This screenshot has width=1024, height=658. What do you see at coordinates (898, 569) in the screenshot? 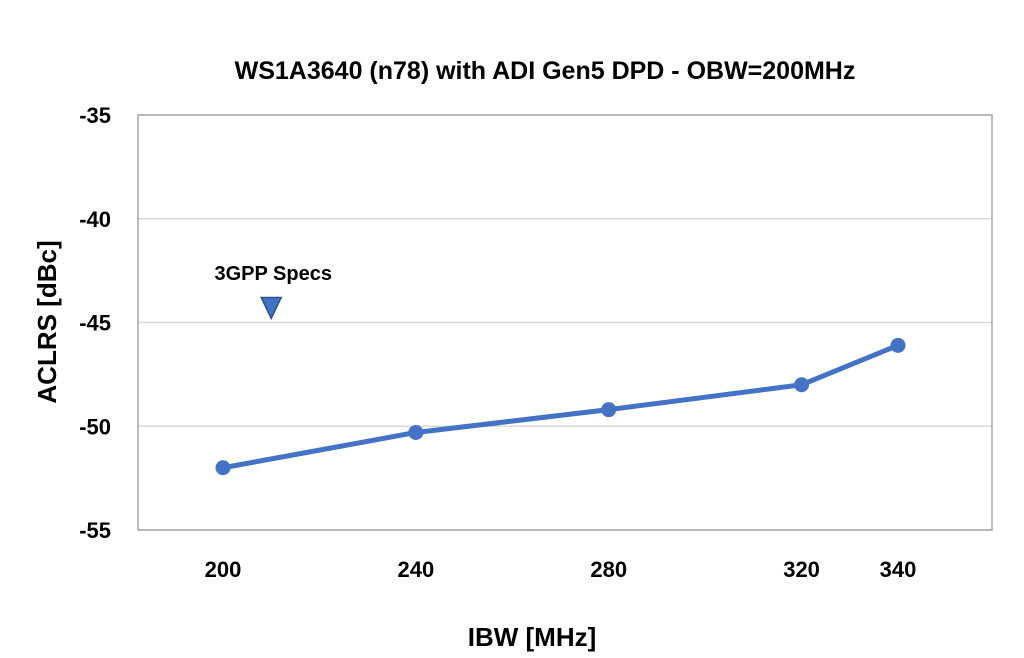
I see `x-tick-label: 340` at bounding box center [898, 569].